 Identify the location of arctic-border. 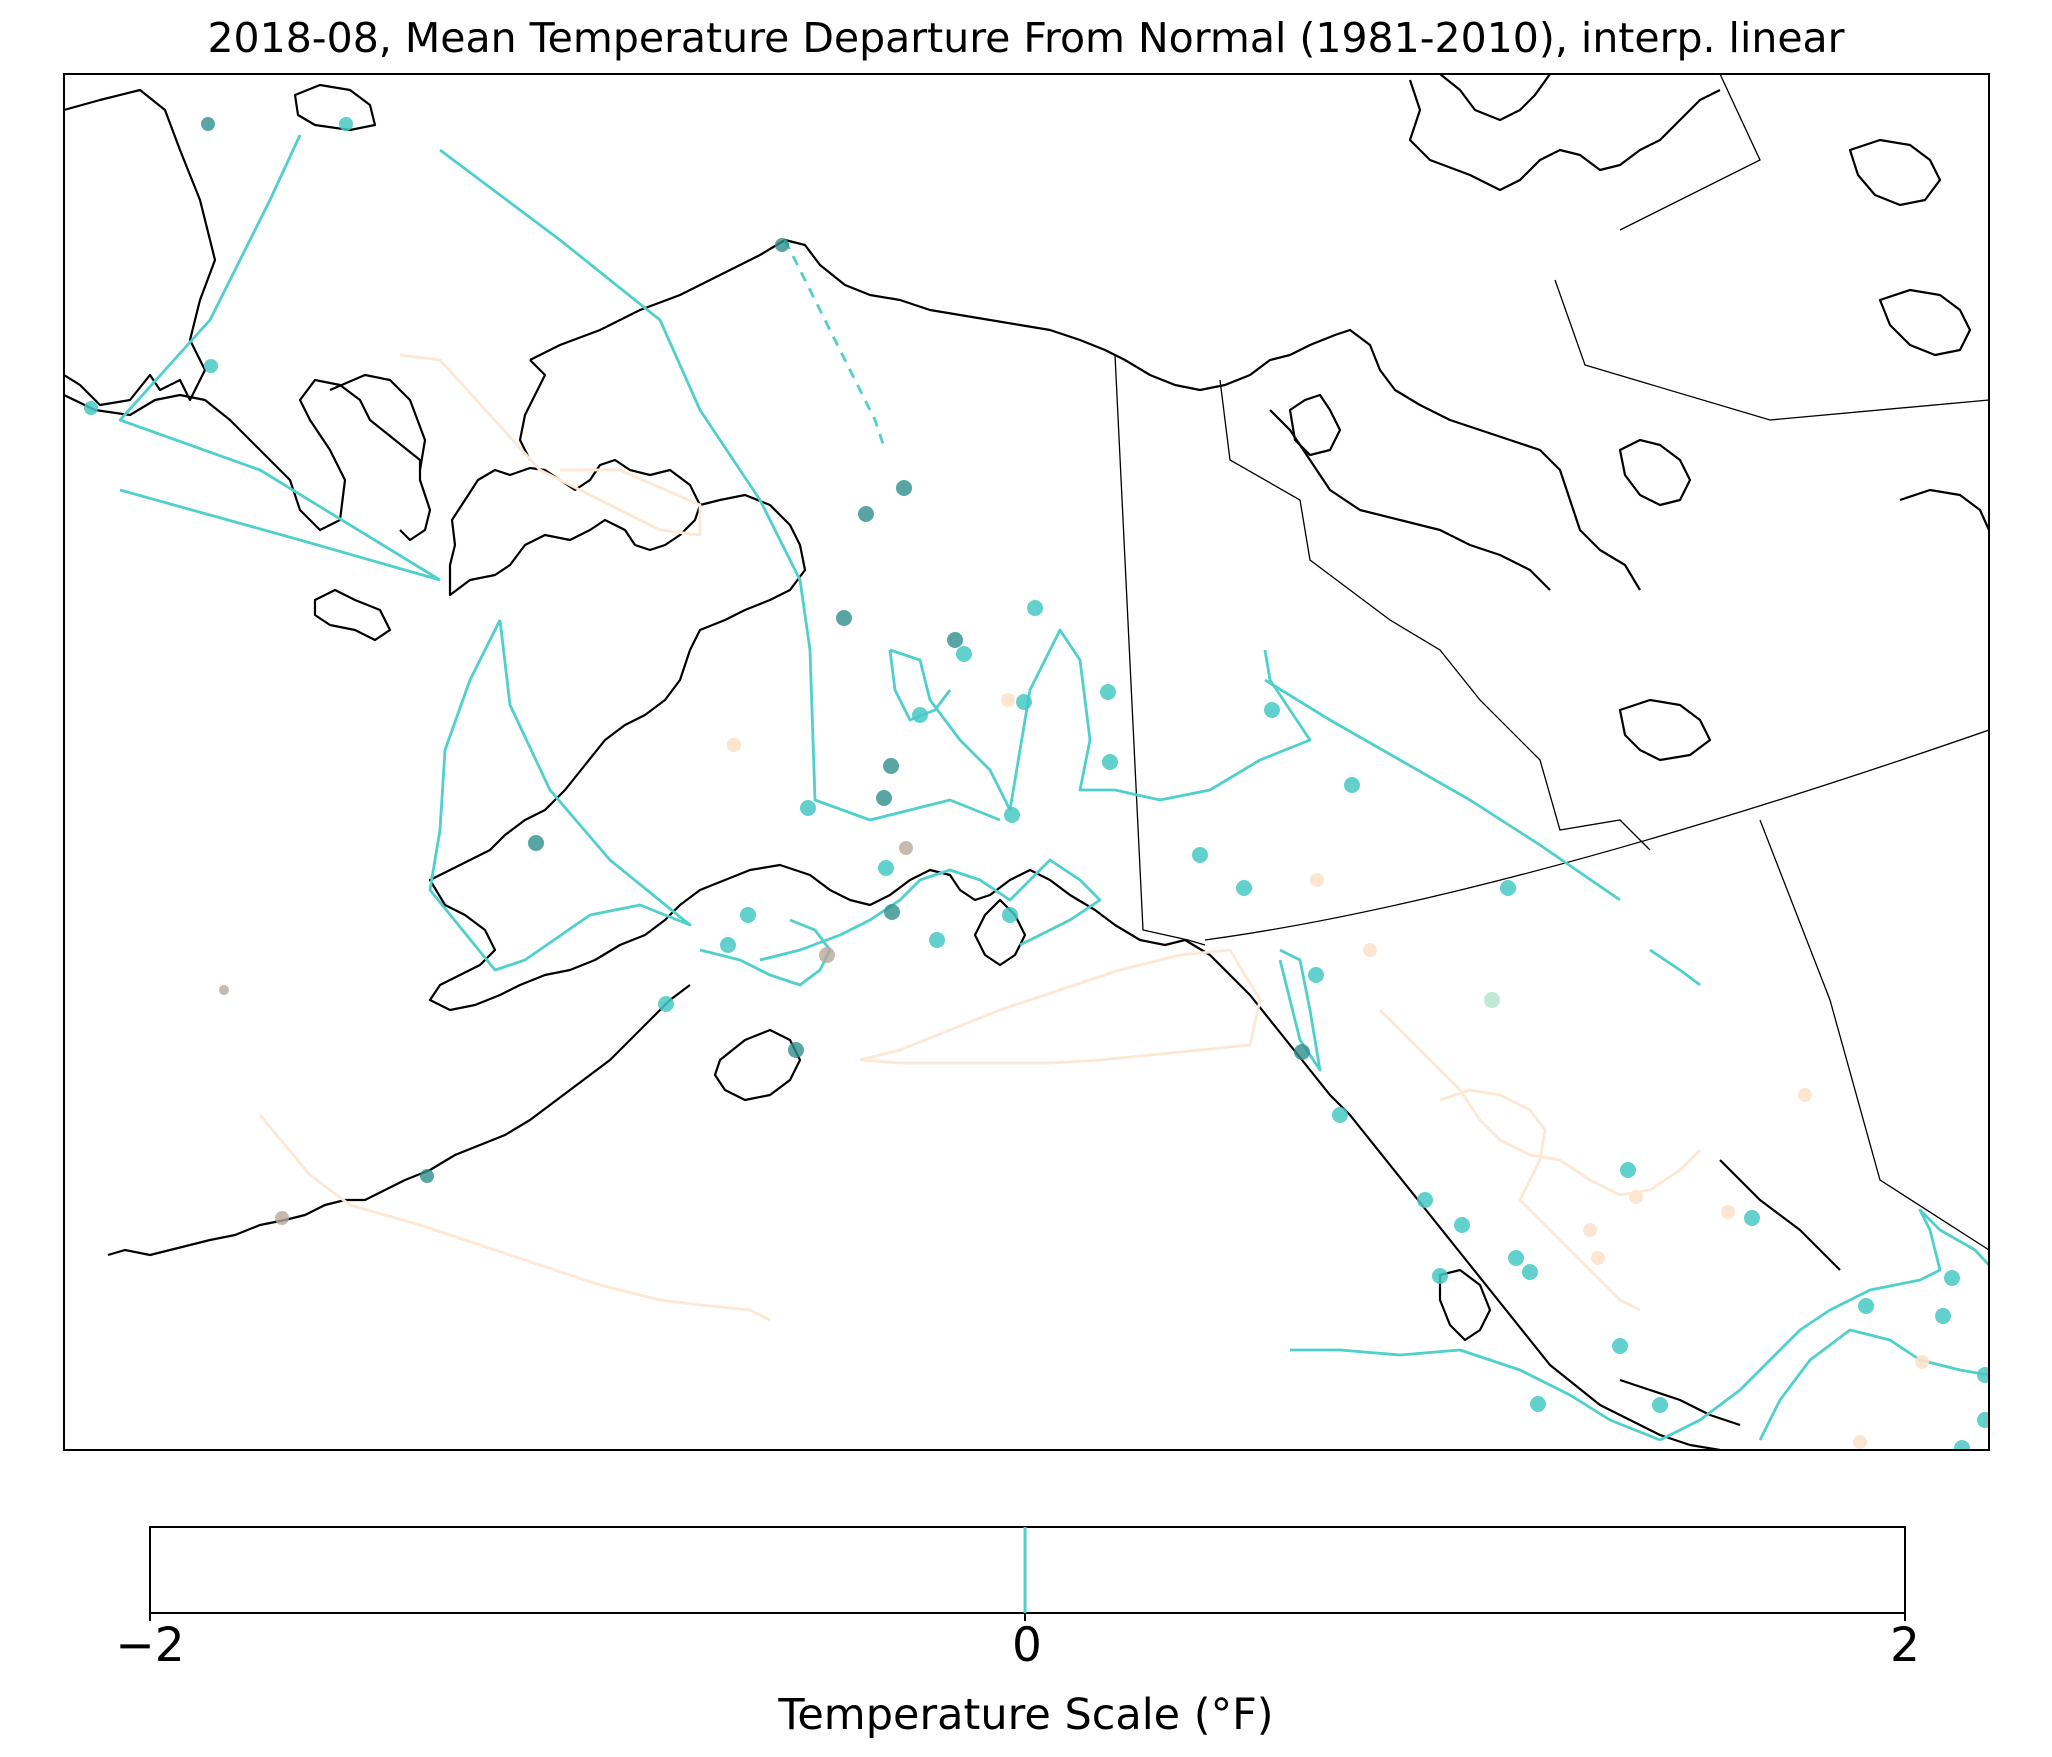
(1690, 152).